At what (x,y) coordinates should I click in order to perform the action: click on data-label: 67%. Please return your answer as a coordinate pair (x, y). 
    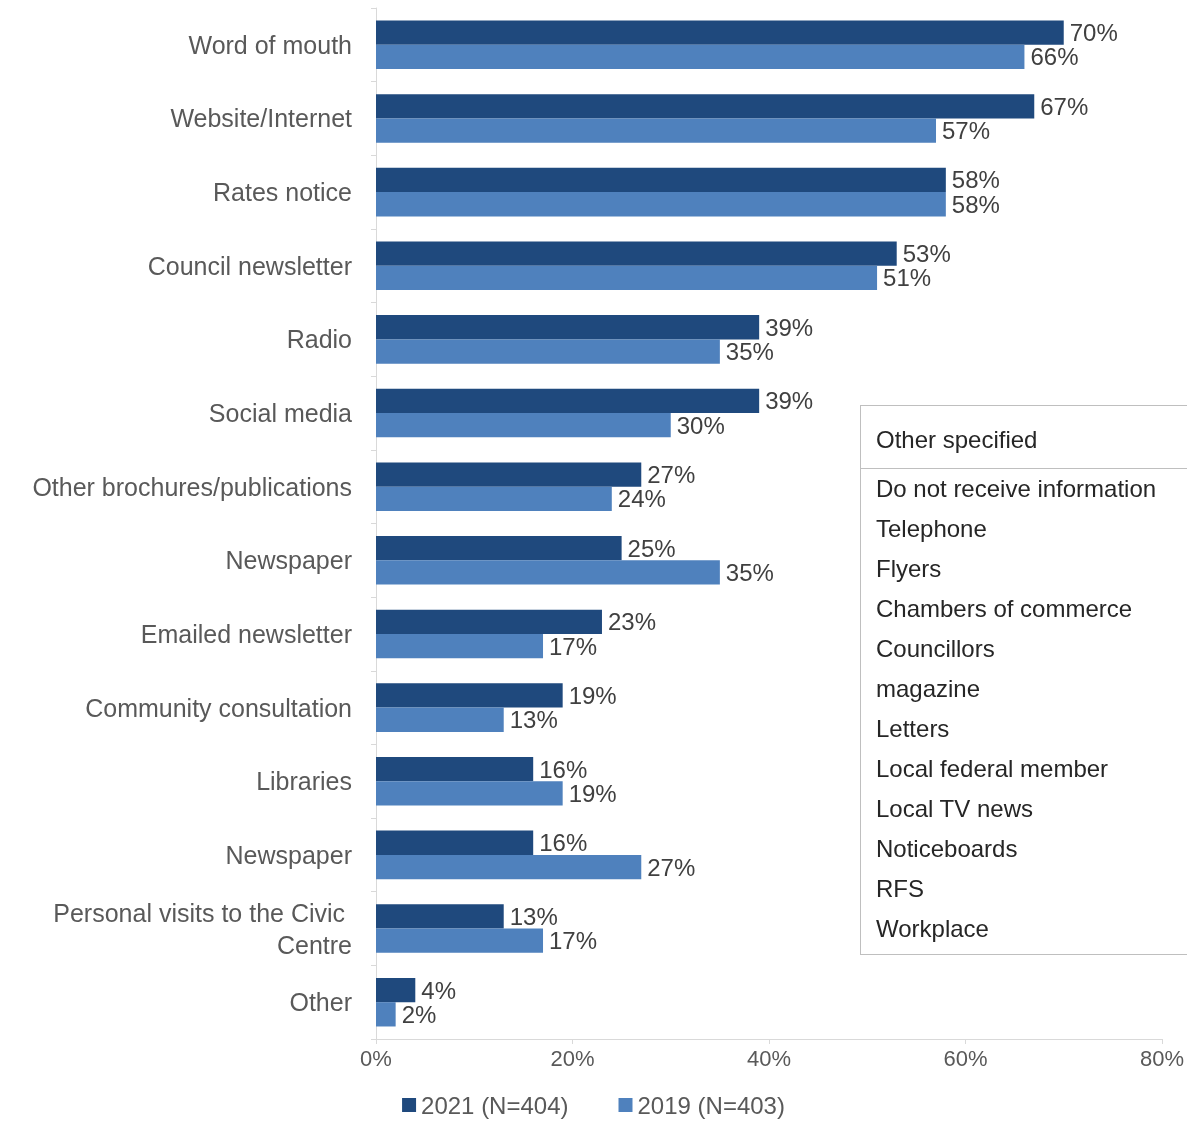
    Looking at the image, I should click on (1064, 106).